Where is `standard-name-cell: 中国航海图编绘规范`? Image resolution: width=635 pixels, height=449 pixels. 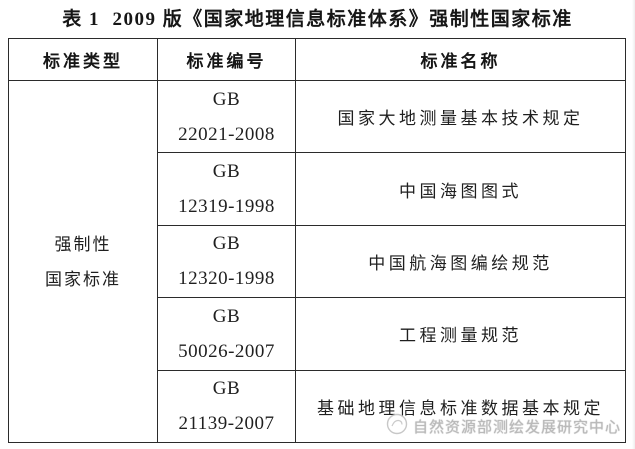
standard-name-cell: 中国航海图编绘规范 is located at coordinates (460, 261).